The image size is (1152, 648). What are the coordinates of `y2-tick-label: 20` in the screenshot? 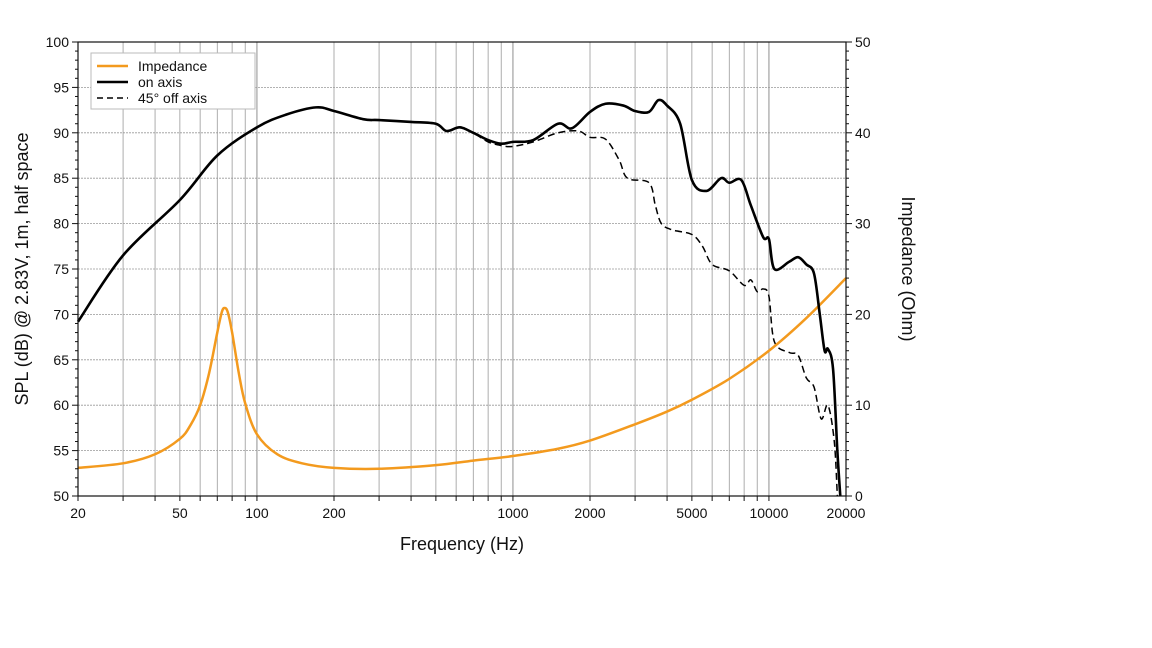 It's located at (863, 314).